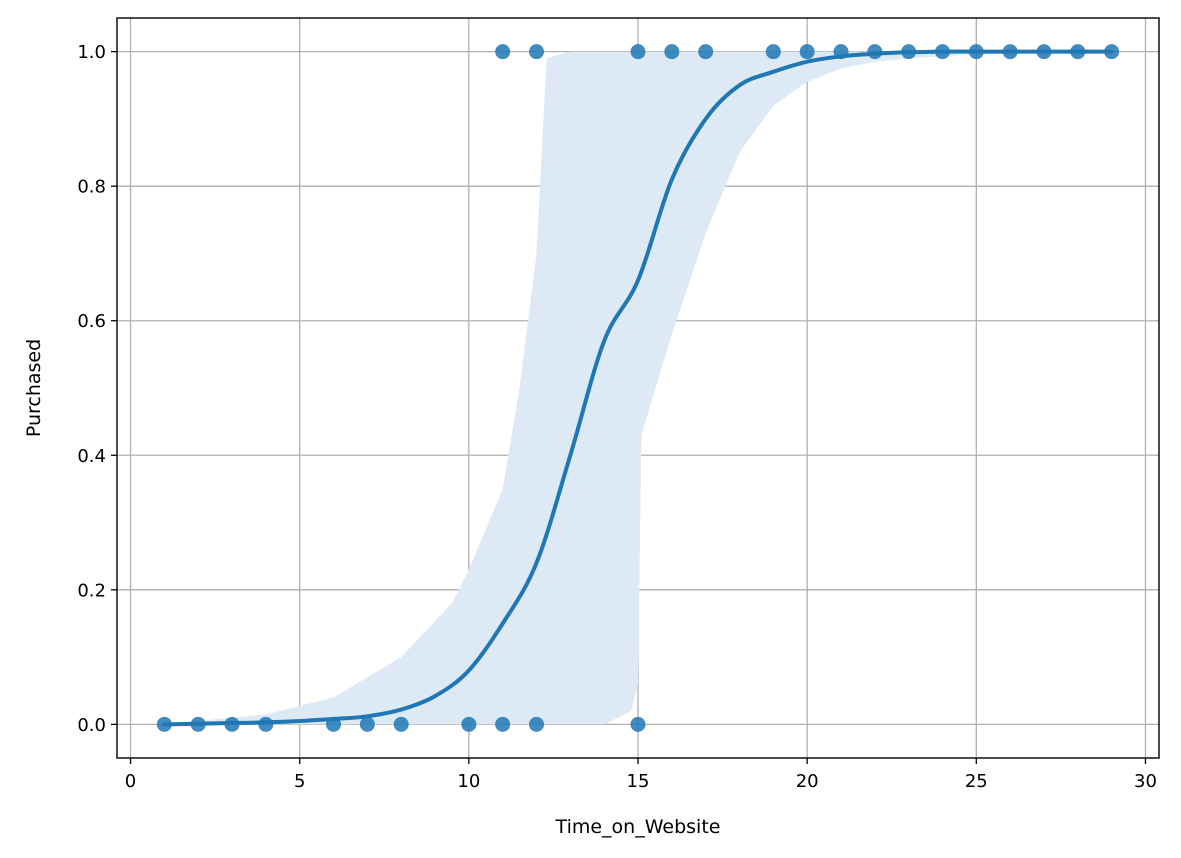 This screenshot has height=858, width=1181. Describe the element at coordinates (807, 781) in the screenshot. I see `x-tick-label: 20` at that location.